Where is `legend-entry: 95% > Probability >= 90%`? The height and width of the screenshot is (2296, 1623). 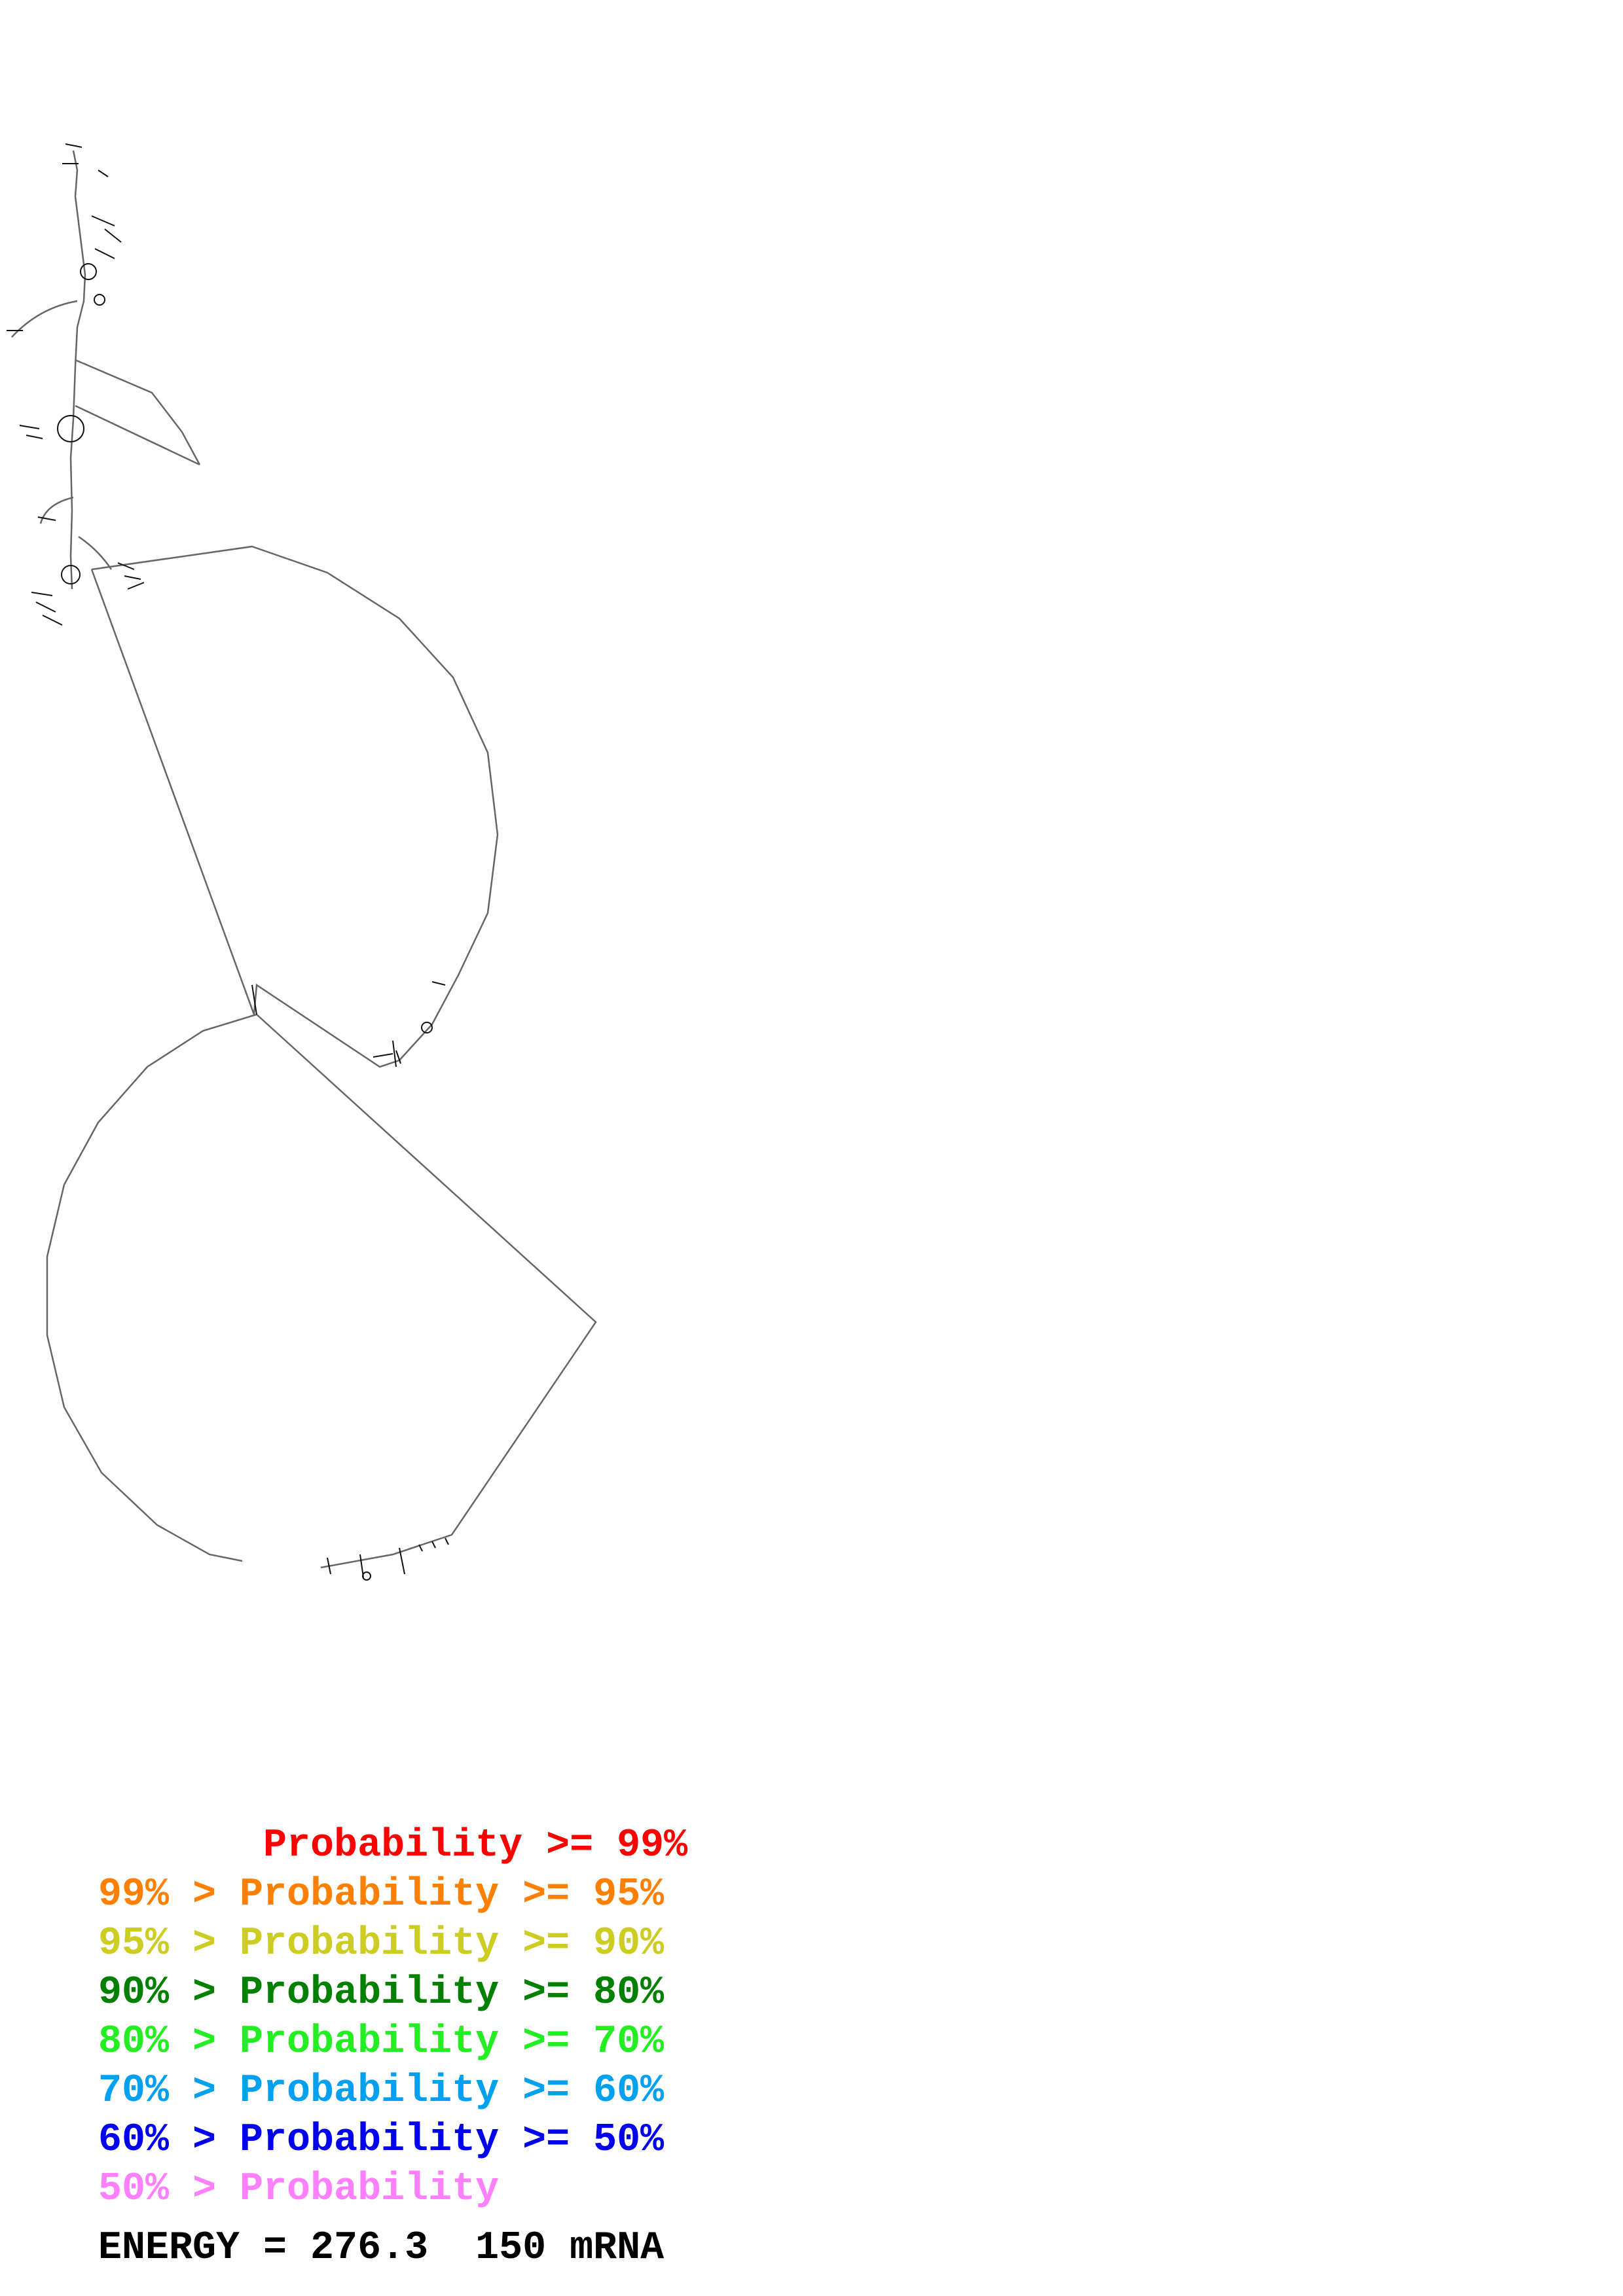 legend-entry: 95% > Probability >= 90% is located at coordinates (381, 1944).